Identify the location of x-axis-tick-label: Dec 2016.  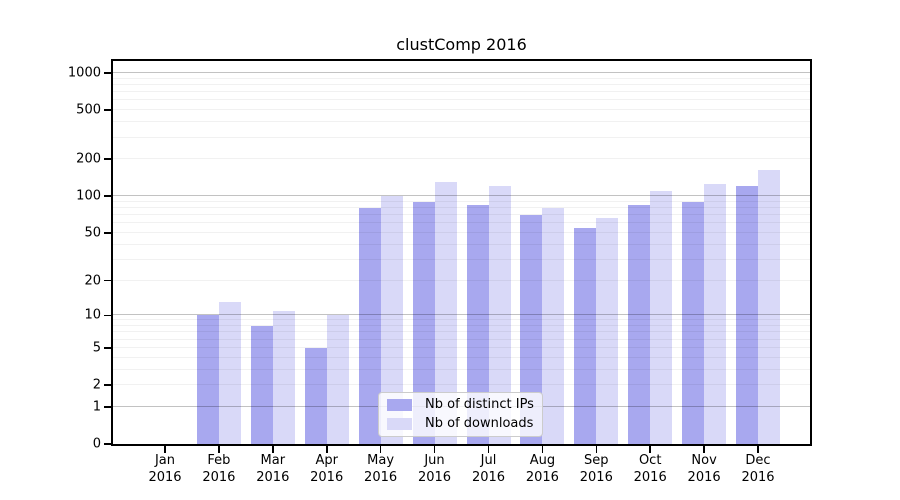
(758, 469).